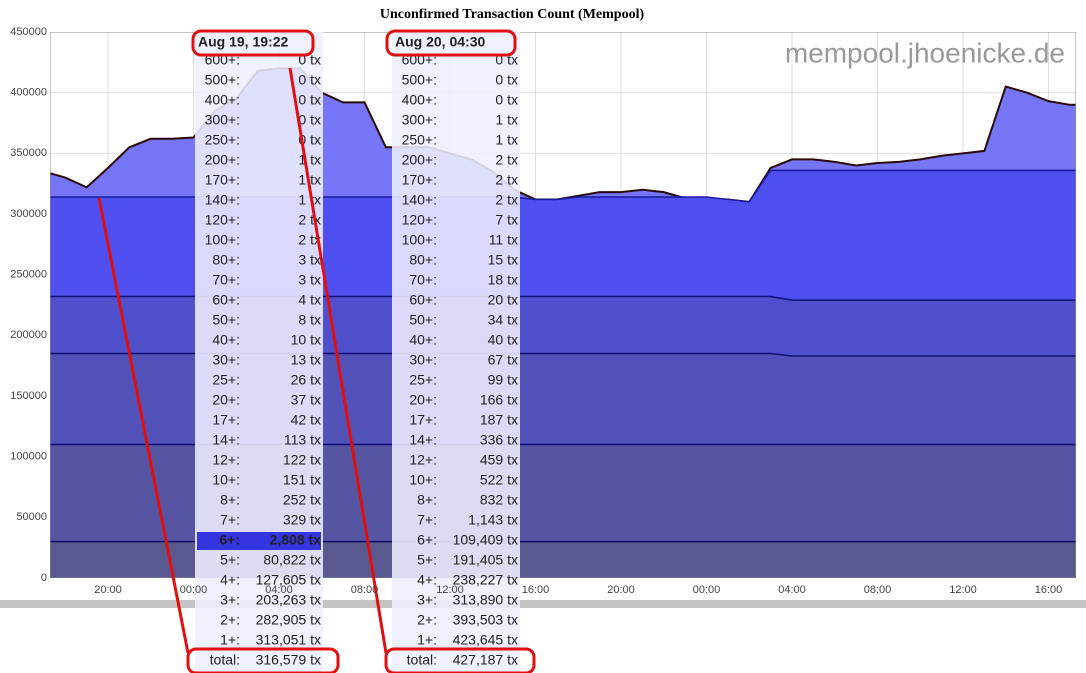 This screenshot has width=1086, height=673. What do you see at coordinates (423, 460) in the screenshot?
I see `row-label: 12+:` at bounding box center [423, 460].